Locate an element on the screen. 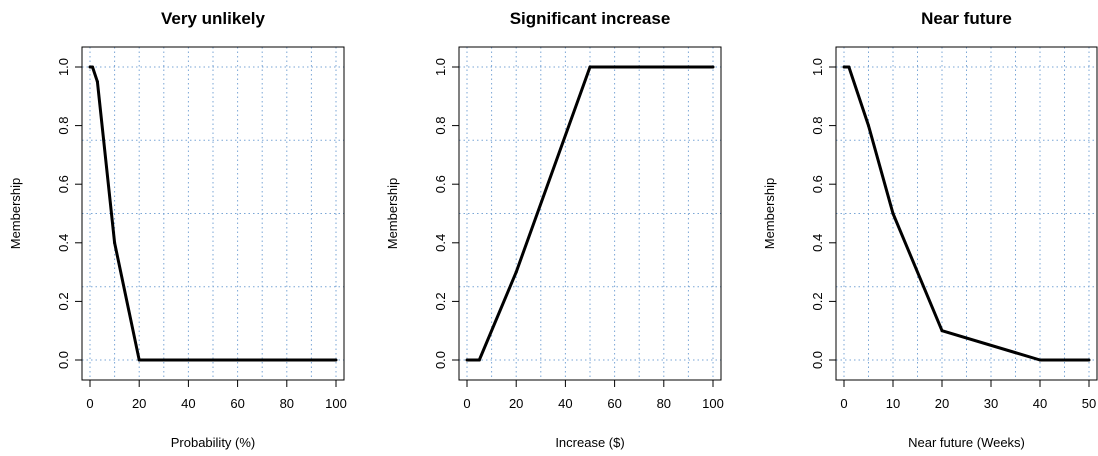  x-axis-label: Increase ($) is located at coordinates (589, 442).